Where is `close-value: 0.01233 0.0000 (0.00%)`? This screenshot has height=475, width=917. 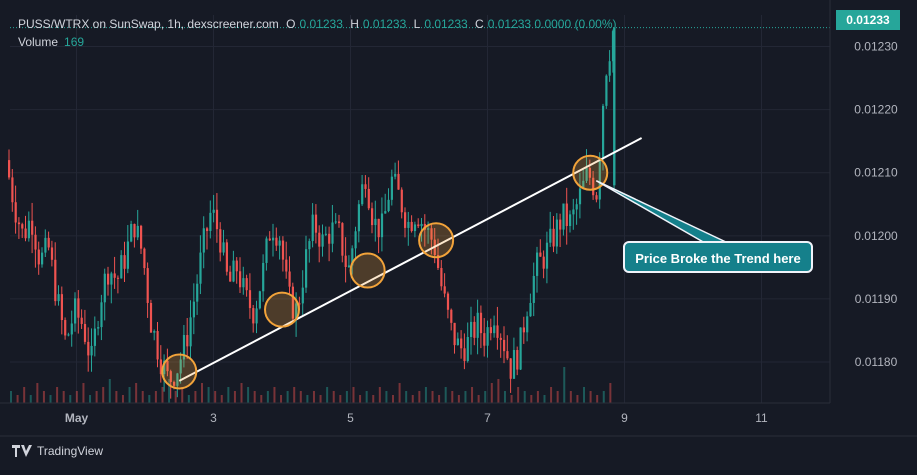 close-value: 0.01233 0.0000 (0.00%) is located at coordinates (552, 24).